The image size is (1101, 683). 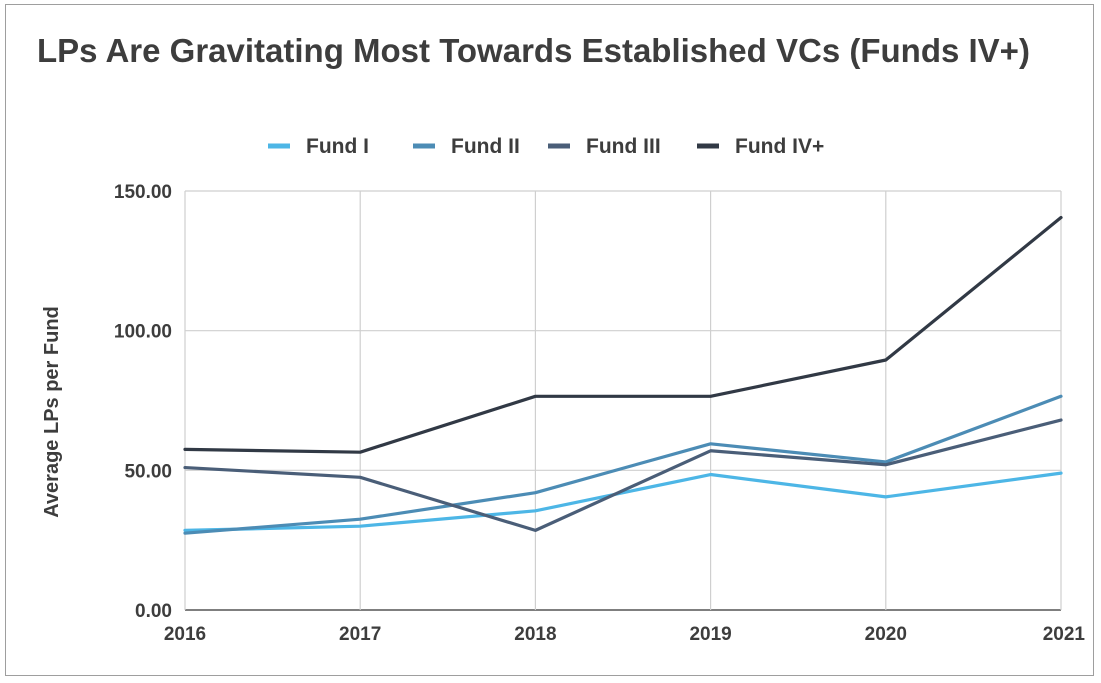 I want to click on series-line-fund-i, so click(x=623, y=501).